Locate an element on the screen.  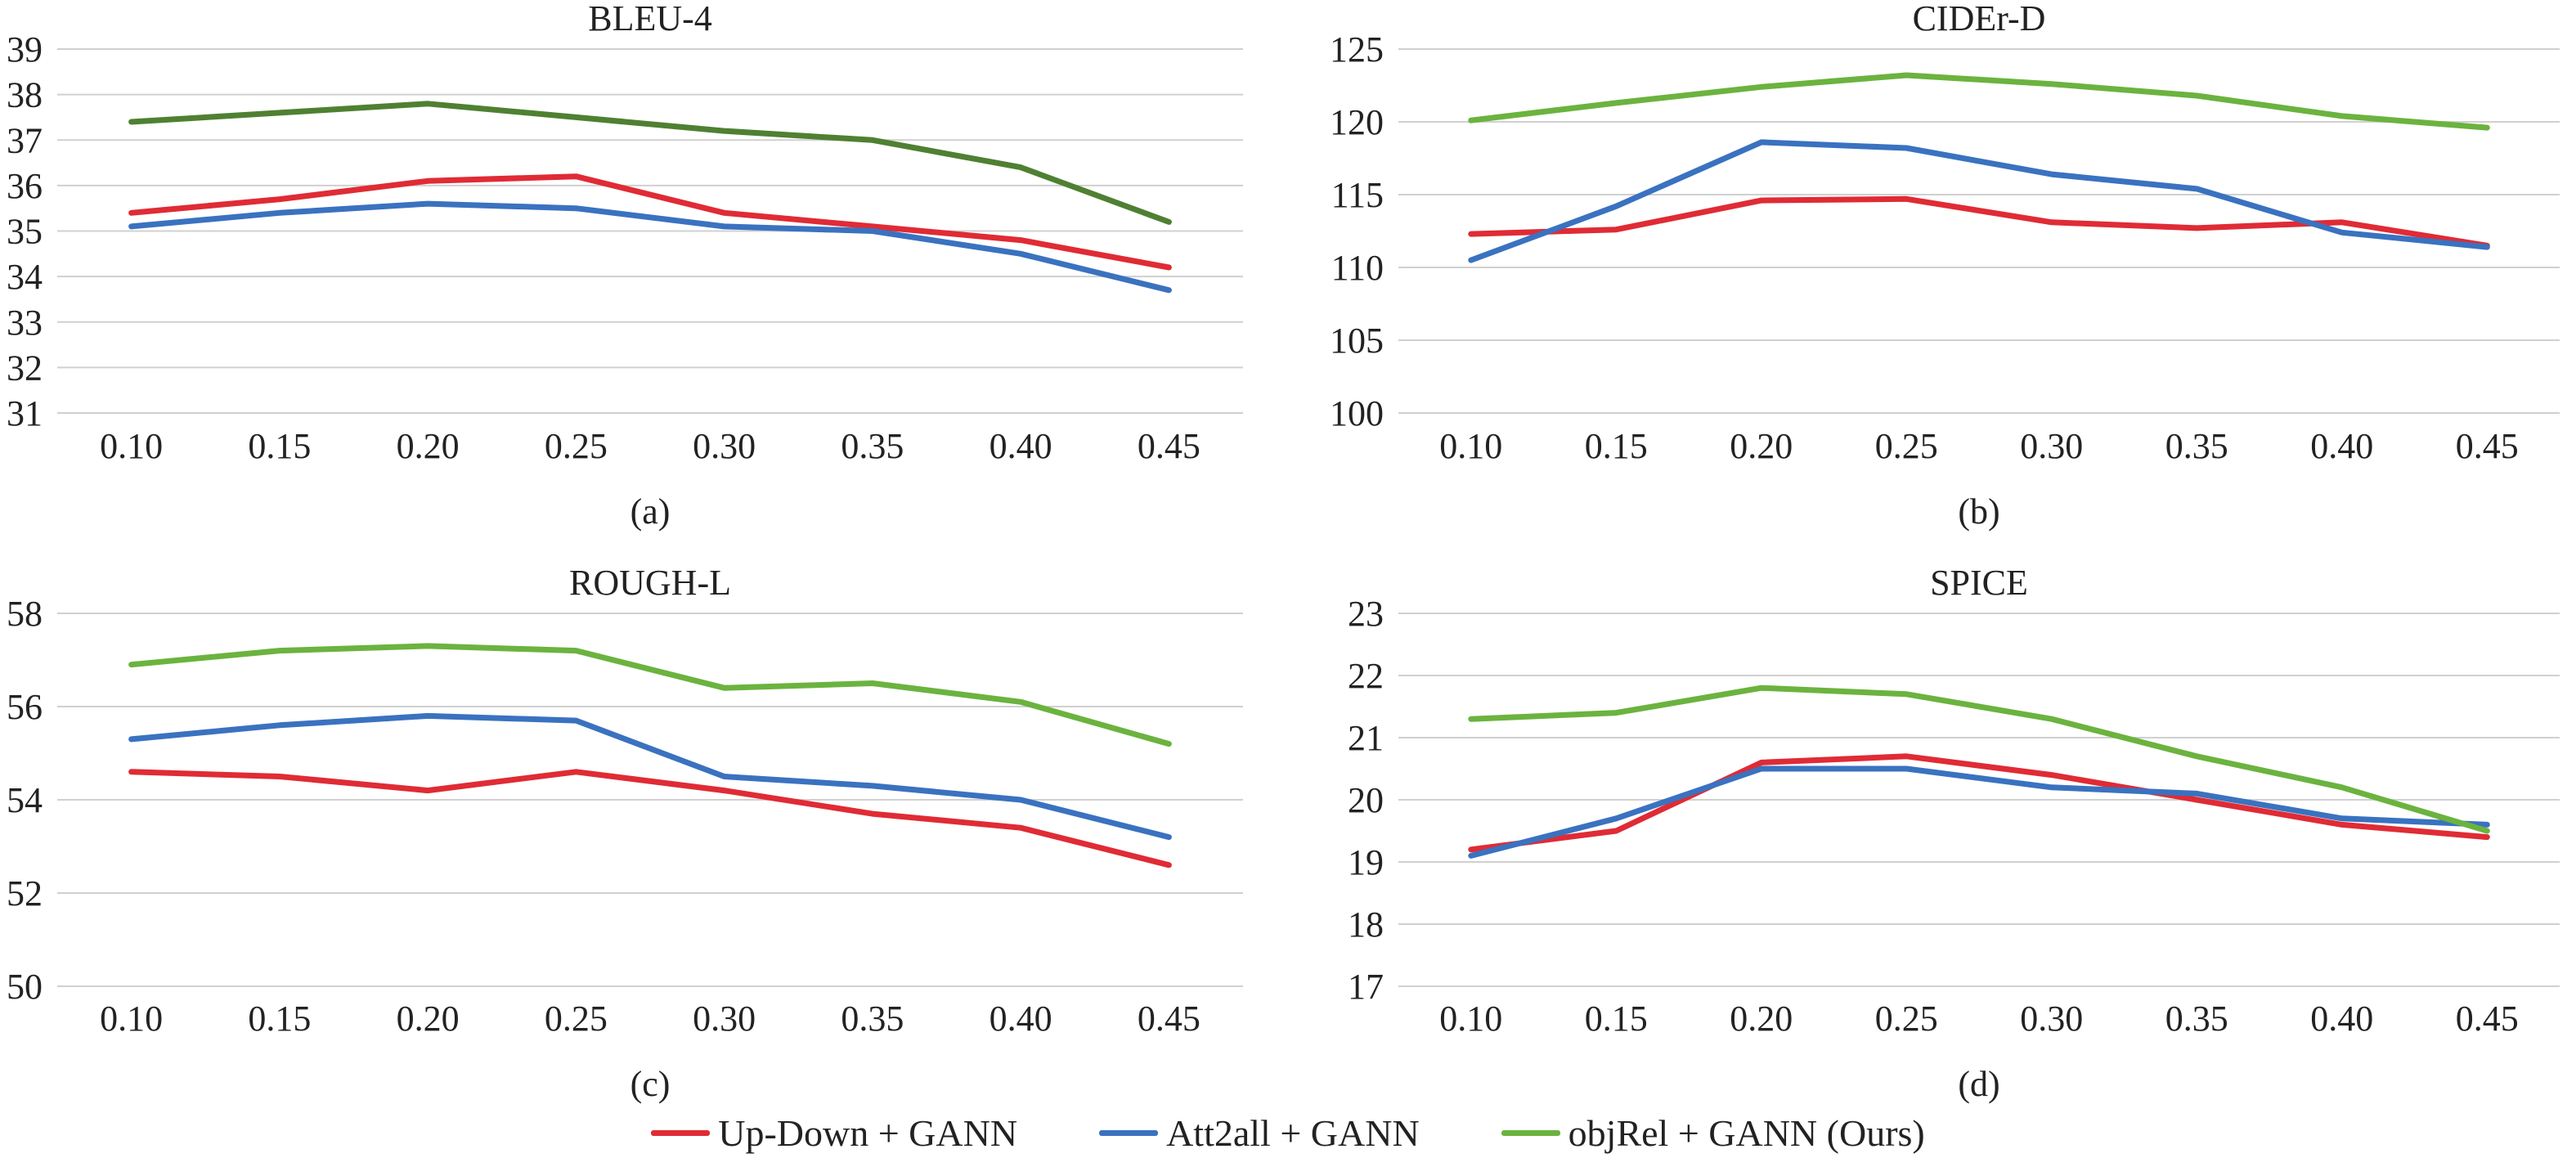
y-tick-label: 54 is located at coordinates (25, 800).